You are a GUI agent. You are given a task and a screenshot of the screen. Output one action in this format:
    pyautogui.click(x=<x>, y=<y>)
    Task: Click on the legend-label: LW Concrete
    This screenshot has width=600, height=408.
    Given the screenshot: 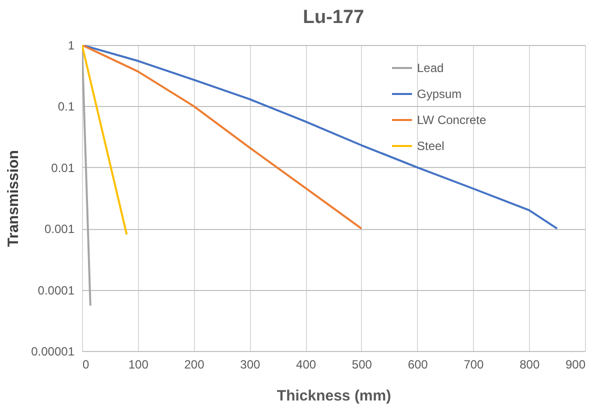 What is the action you would take?
    pyautogui.click(x=451, y=120)
    